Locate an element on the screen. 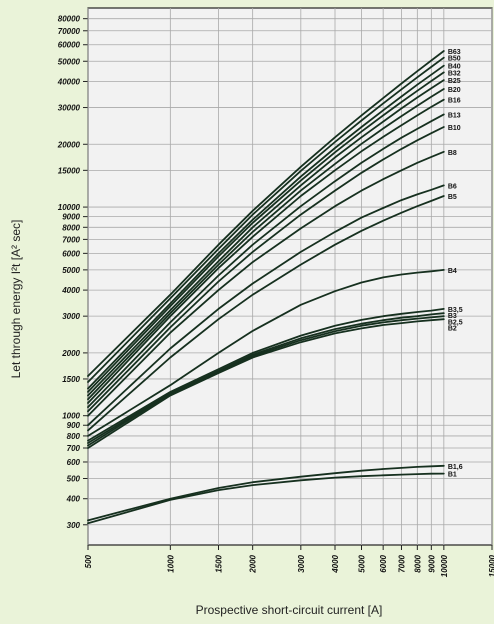 The width and height of the screenshot is (494, 624). series-label-b5: B5 is located at coordinates (452, 197).